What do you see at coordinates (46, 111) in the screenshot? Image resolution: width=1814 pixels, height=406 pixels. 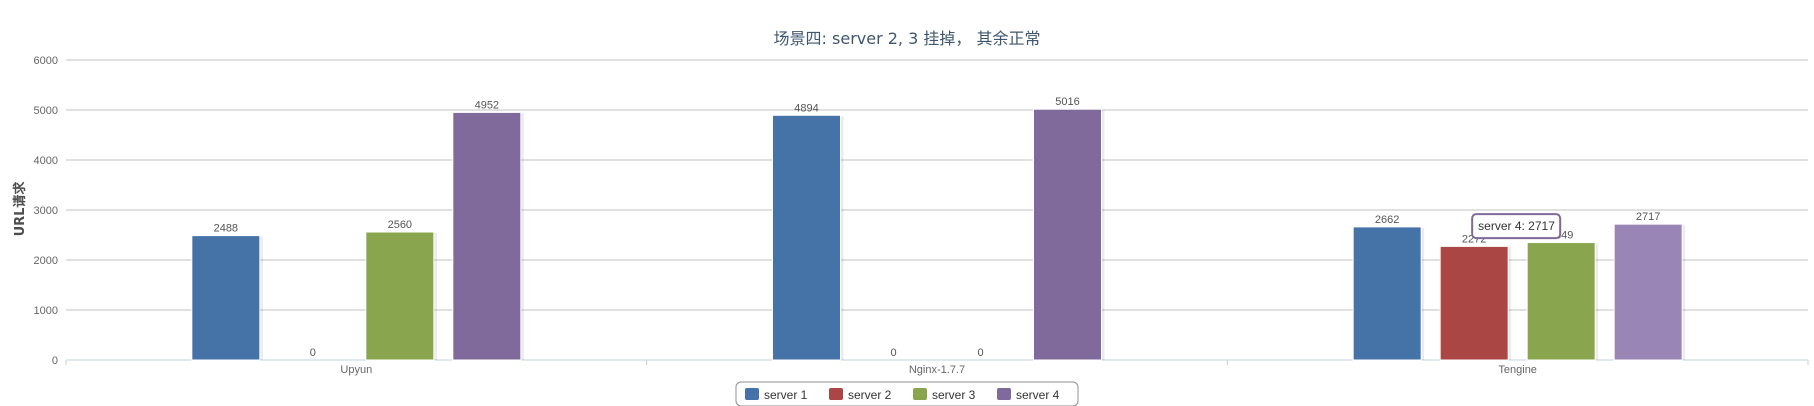 I see `y-tick-label: 5000` at bounding box center [46, 111].